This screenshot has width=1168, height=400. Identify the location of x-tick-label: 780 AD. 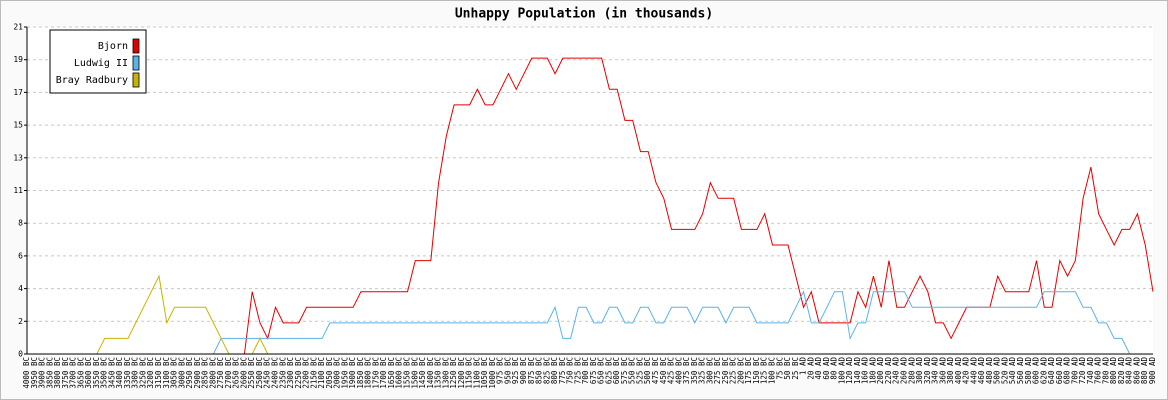
(1105, 371).